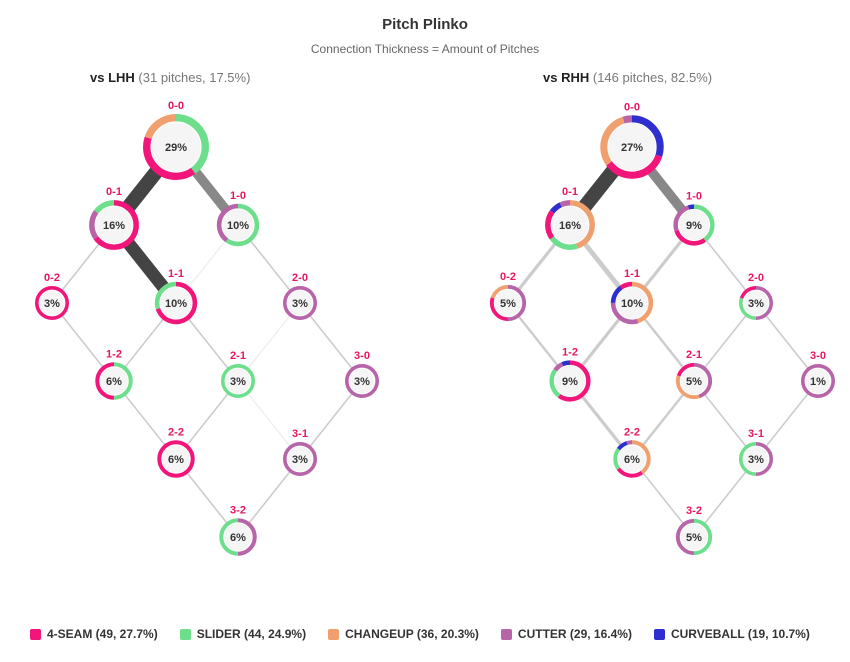 The image size is (850, 662). What do you see at coordinates (694, 511) in the screenshot?
I see `count-label: 3-2` at bounding box center [694, 511].